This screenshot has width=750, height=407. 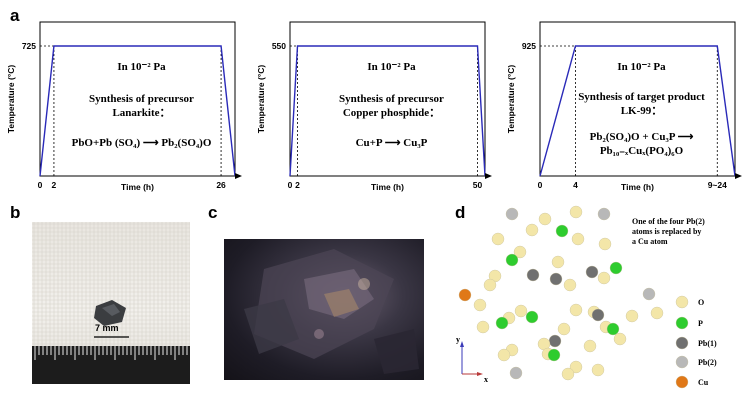 What do you see at coordinates (391, 113) in the screenshot?
I see `chart-annotation: Copper phosphide：` at bounding box center [391, 113].